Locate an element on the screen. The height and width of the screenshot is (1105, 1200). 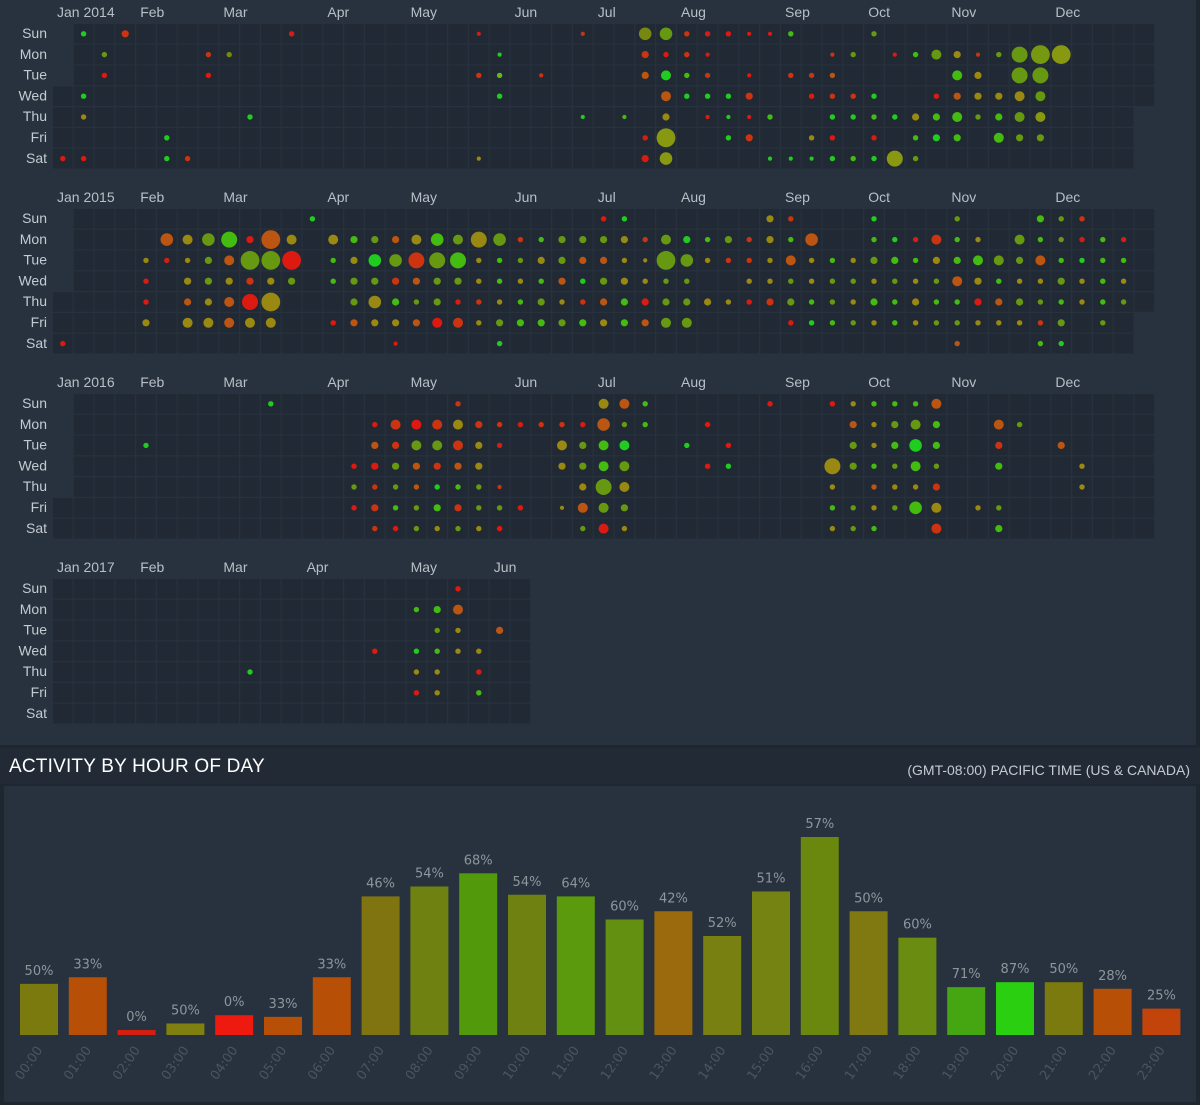
weekday-label: Tue is located at coordinates (35, 445).